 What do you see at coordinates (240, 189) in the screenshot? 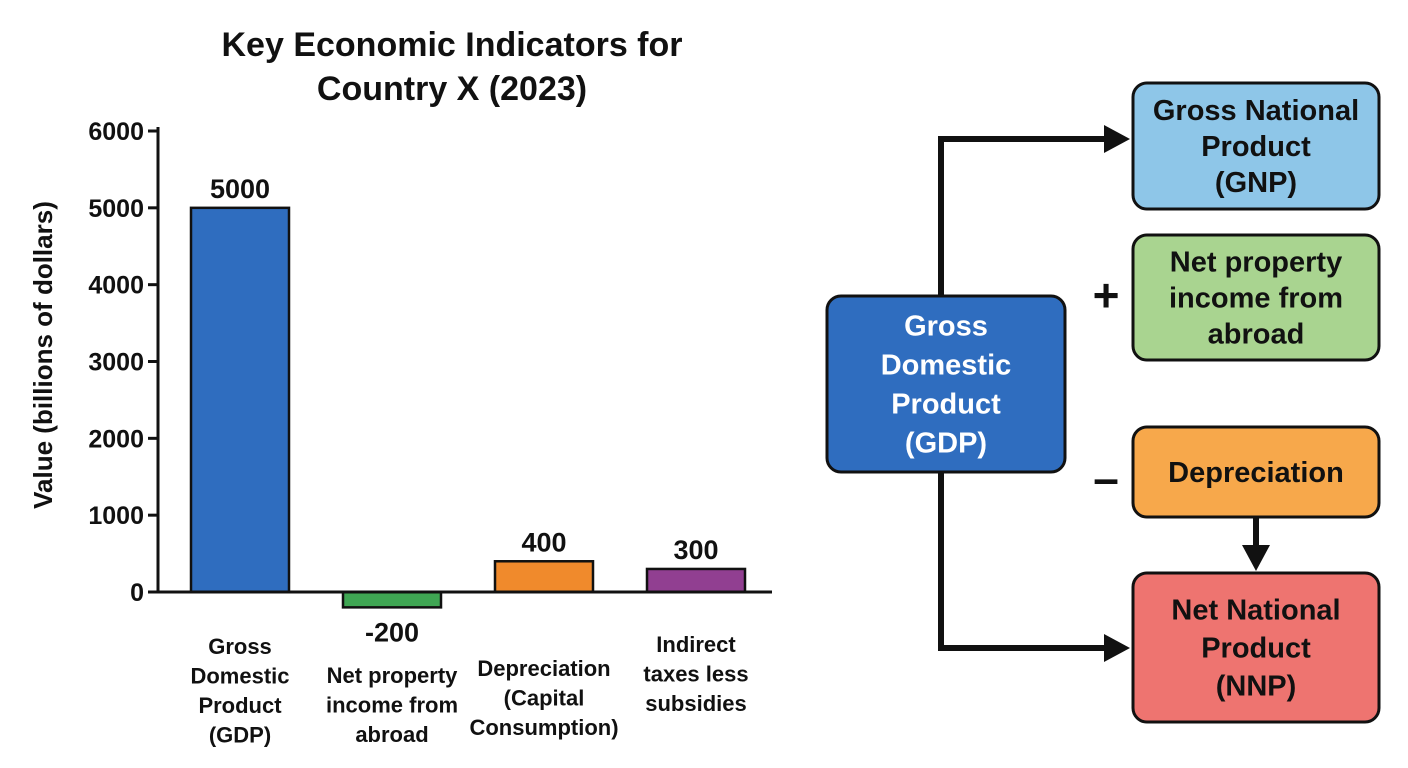
I see `bar-value-label: 5000` at bounding box center [240, 189].